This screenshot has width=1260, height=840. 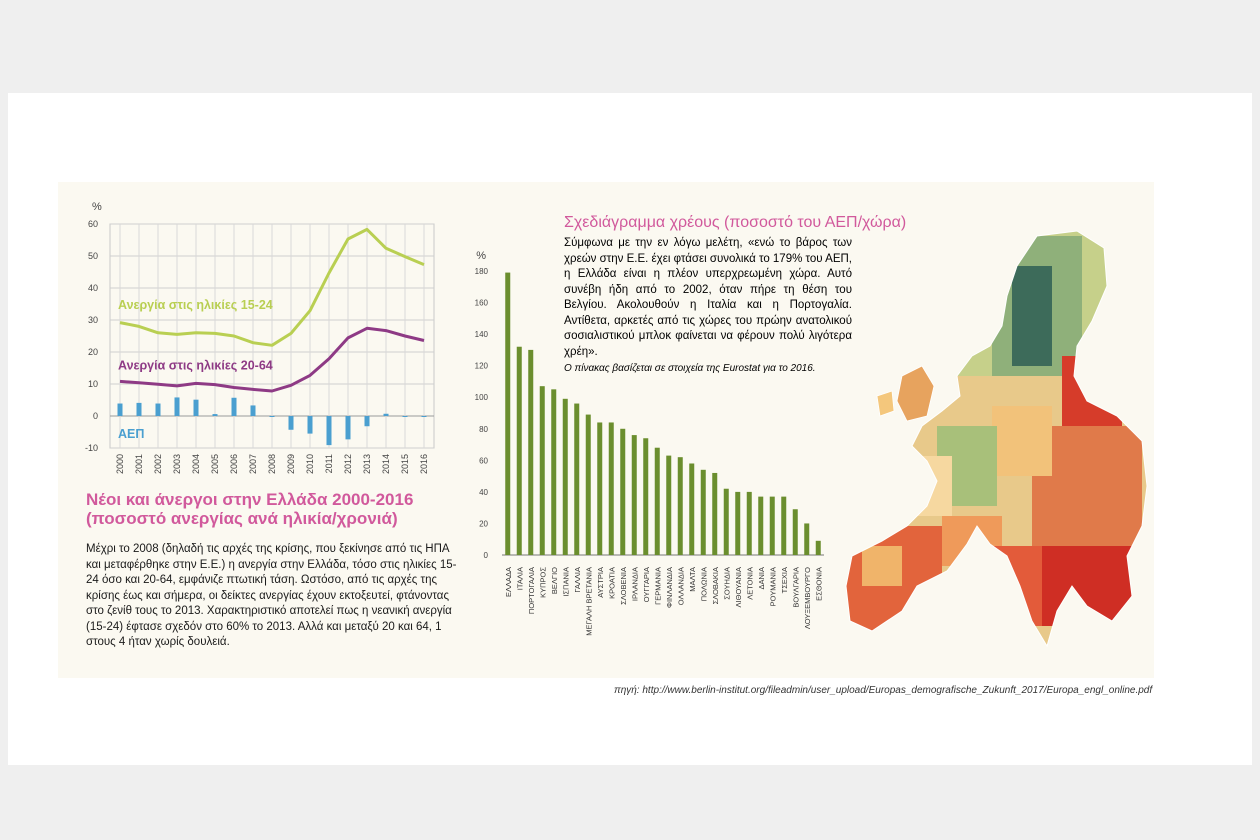 What do you see at coordinates (996, 439) in the screenshot?
I see `europe-debt-map` at bounding box center [996, 439].